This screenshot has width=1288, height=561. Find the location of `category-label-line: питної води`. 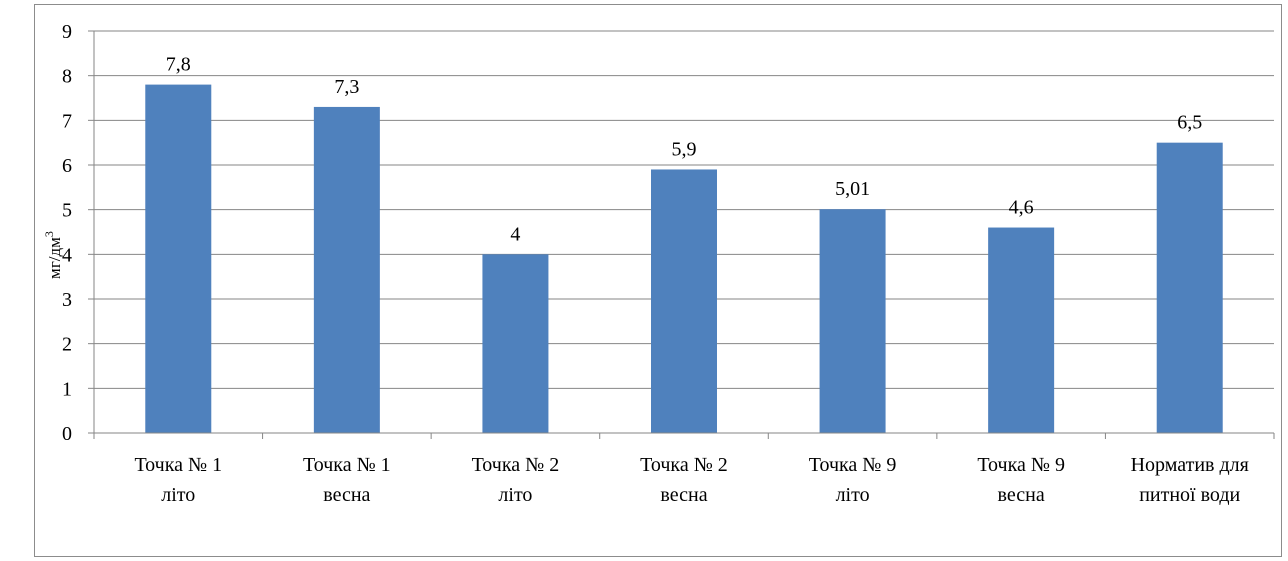

category-label-line: питної води is located at coordinates (1189, 495).